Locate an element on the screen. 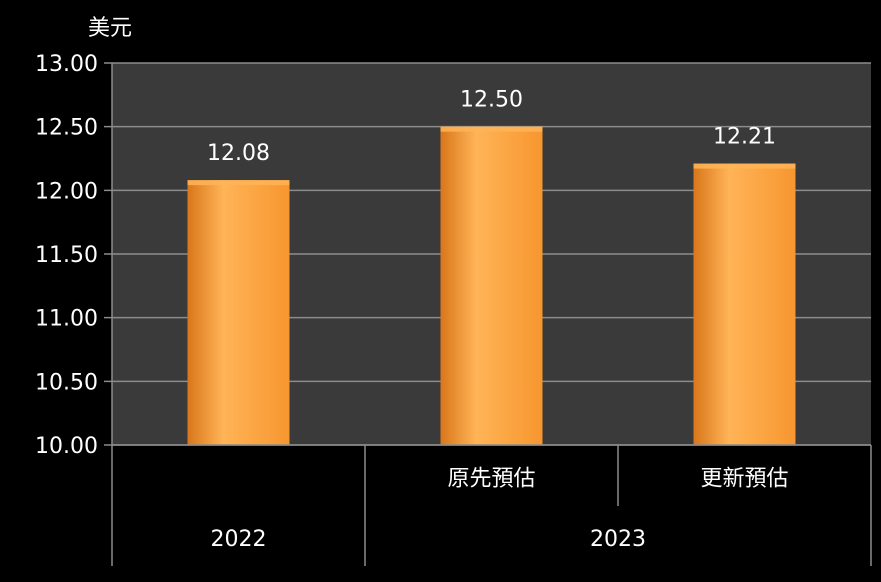 The height and width of the screenshot is (582, 881). y-tick-label: 10.50 is located at coordinates (66, 382).